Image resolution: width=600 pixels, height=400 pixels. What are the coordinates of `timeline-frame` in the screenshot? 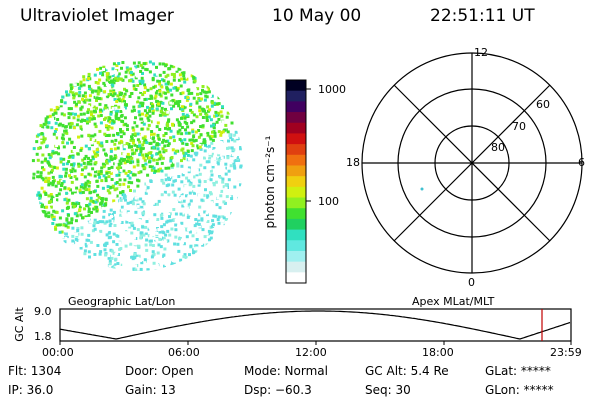 It's located at (315, 325).